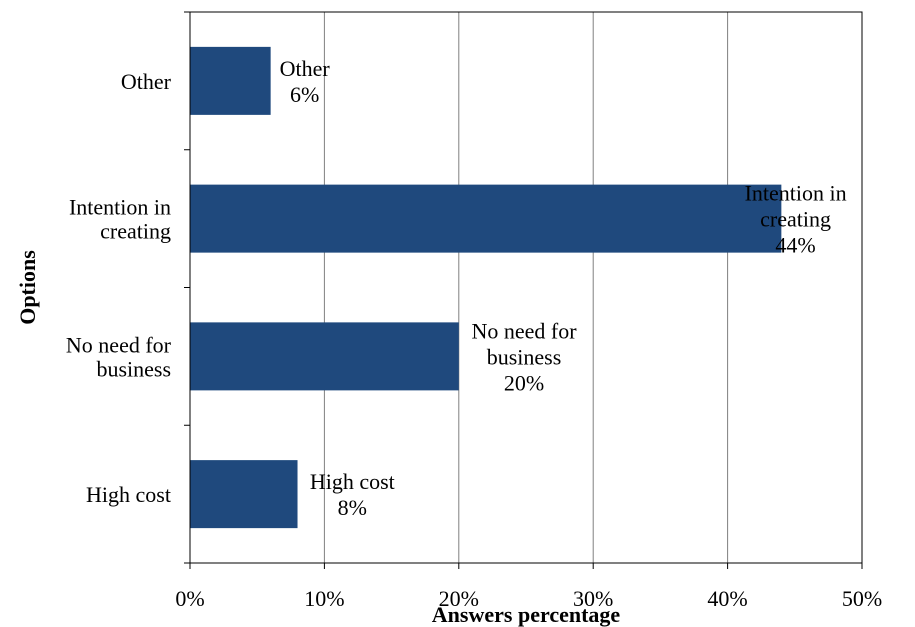 This screenshot has height=627, width=915. Describe the element at coordinates (146, 81) in the screenshot. I see `y-tick-label: Other` at that location.